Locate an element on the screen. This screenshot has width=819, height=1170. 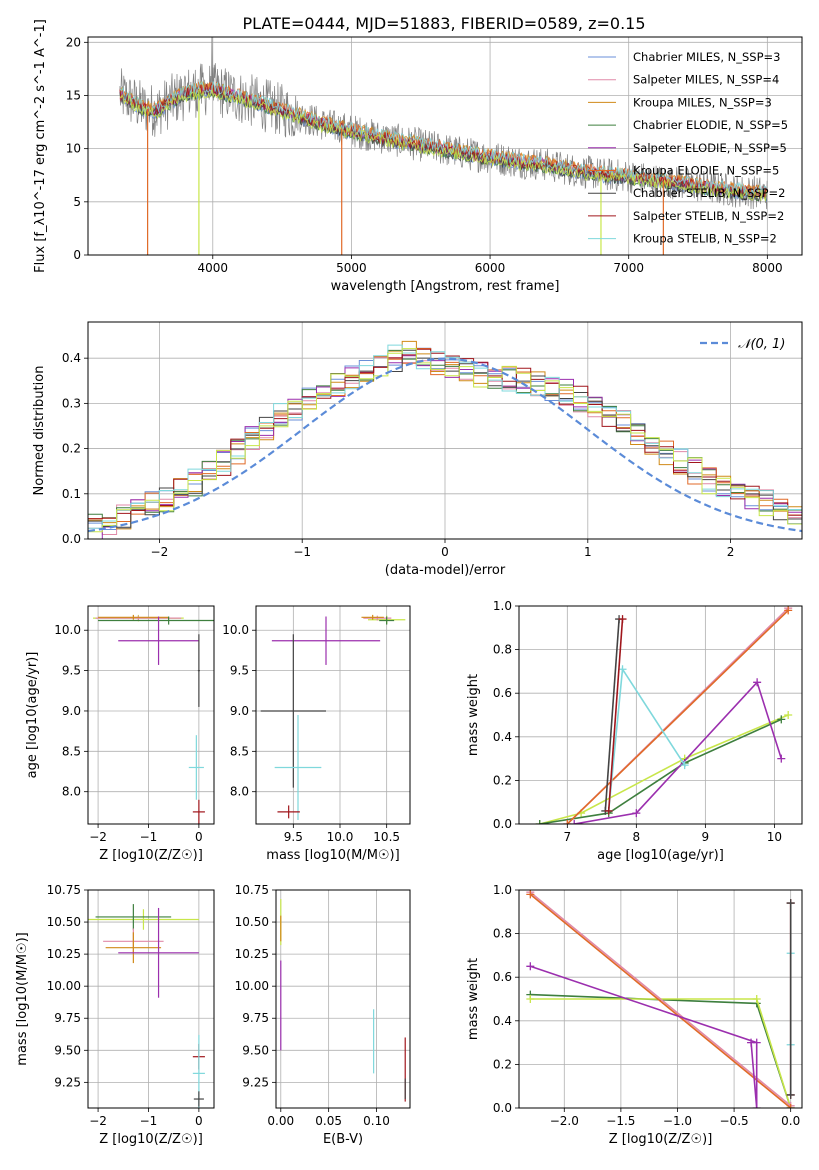
age-vs-mass-ytick-label: 10.0 is located at coordinates (235, 630).